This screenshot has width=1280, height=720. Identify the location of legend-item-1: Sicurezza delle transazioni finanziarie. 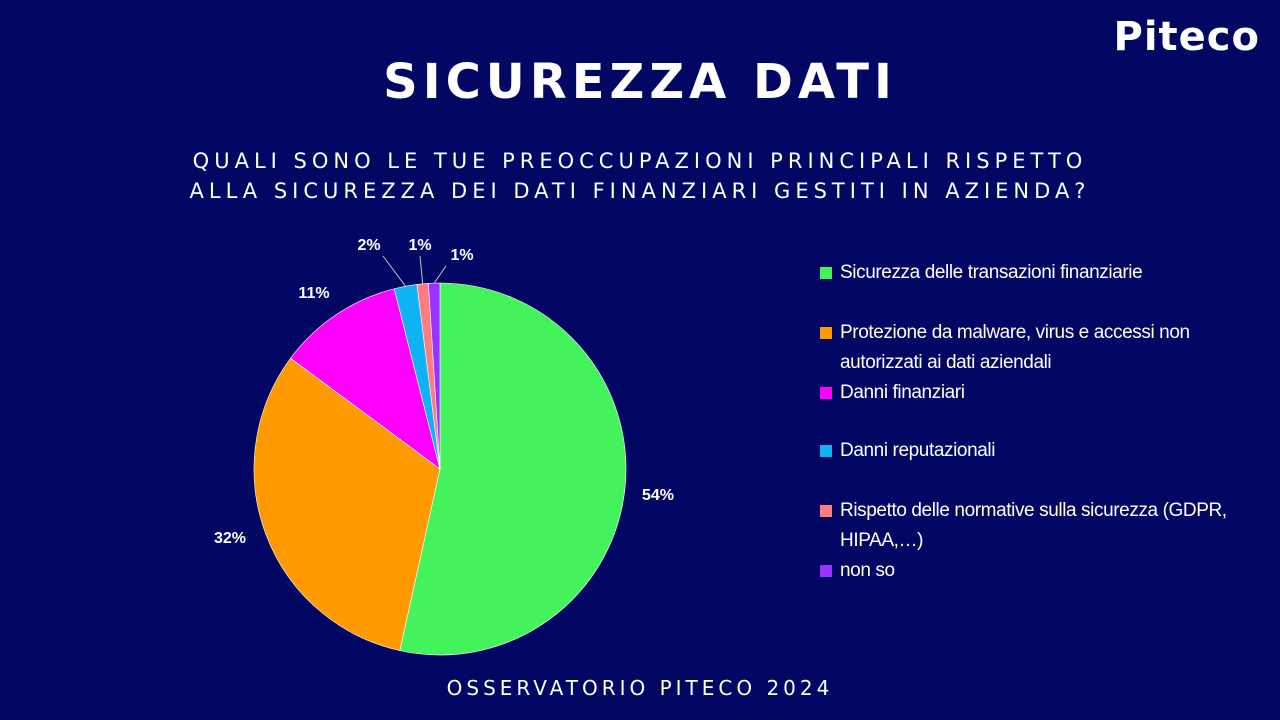
(1040, 273).